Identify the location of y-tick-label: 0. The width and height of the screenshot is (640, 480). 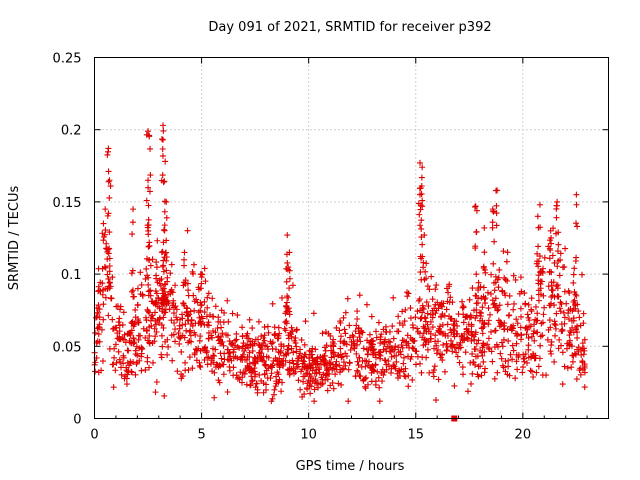
(77, 420).